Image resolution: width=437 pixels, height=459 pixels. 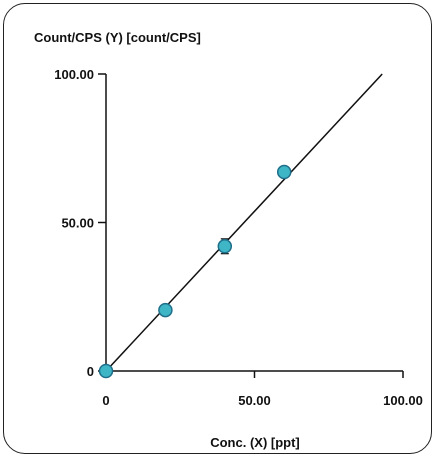 I want to click on y-ticks: 0 50.00 100.00, so click(x=80, y=223).